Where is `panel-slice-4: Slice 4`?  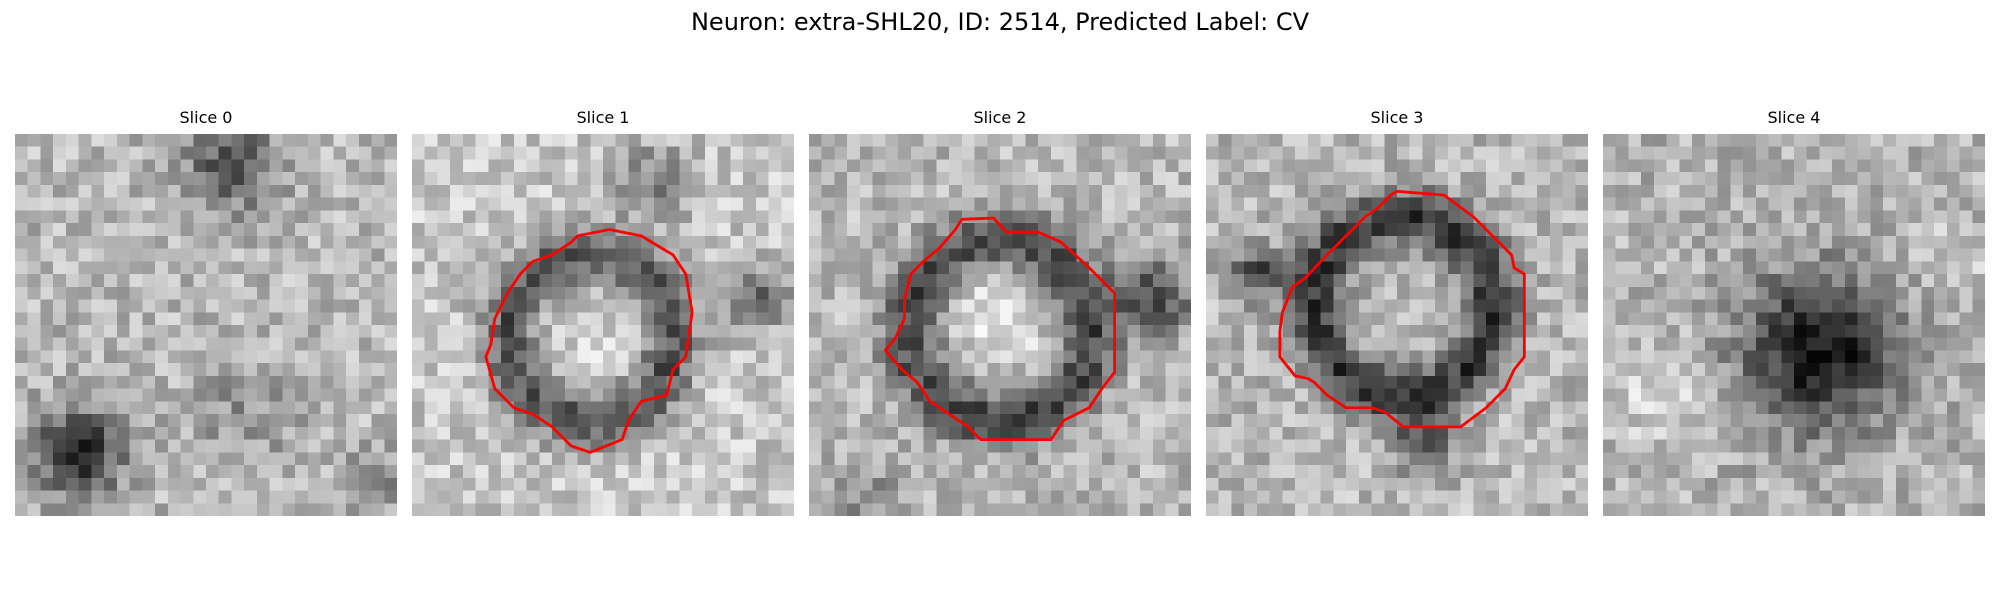 panel-slice-4: Slice 4 is located at coordinates (1794, 312).